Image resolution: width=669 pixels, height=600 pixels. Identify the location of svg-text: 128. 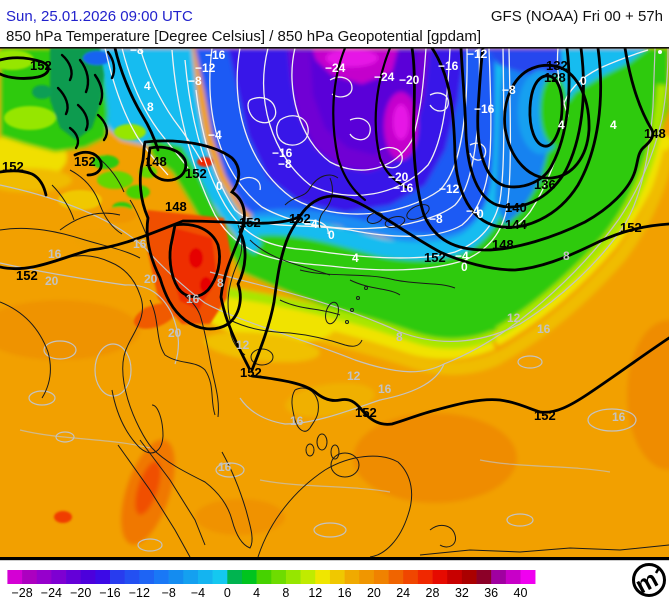
(555, 77).